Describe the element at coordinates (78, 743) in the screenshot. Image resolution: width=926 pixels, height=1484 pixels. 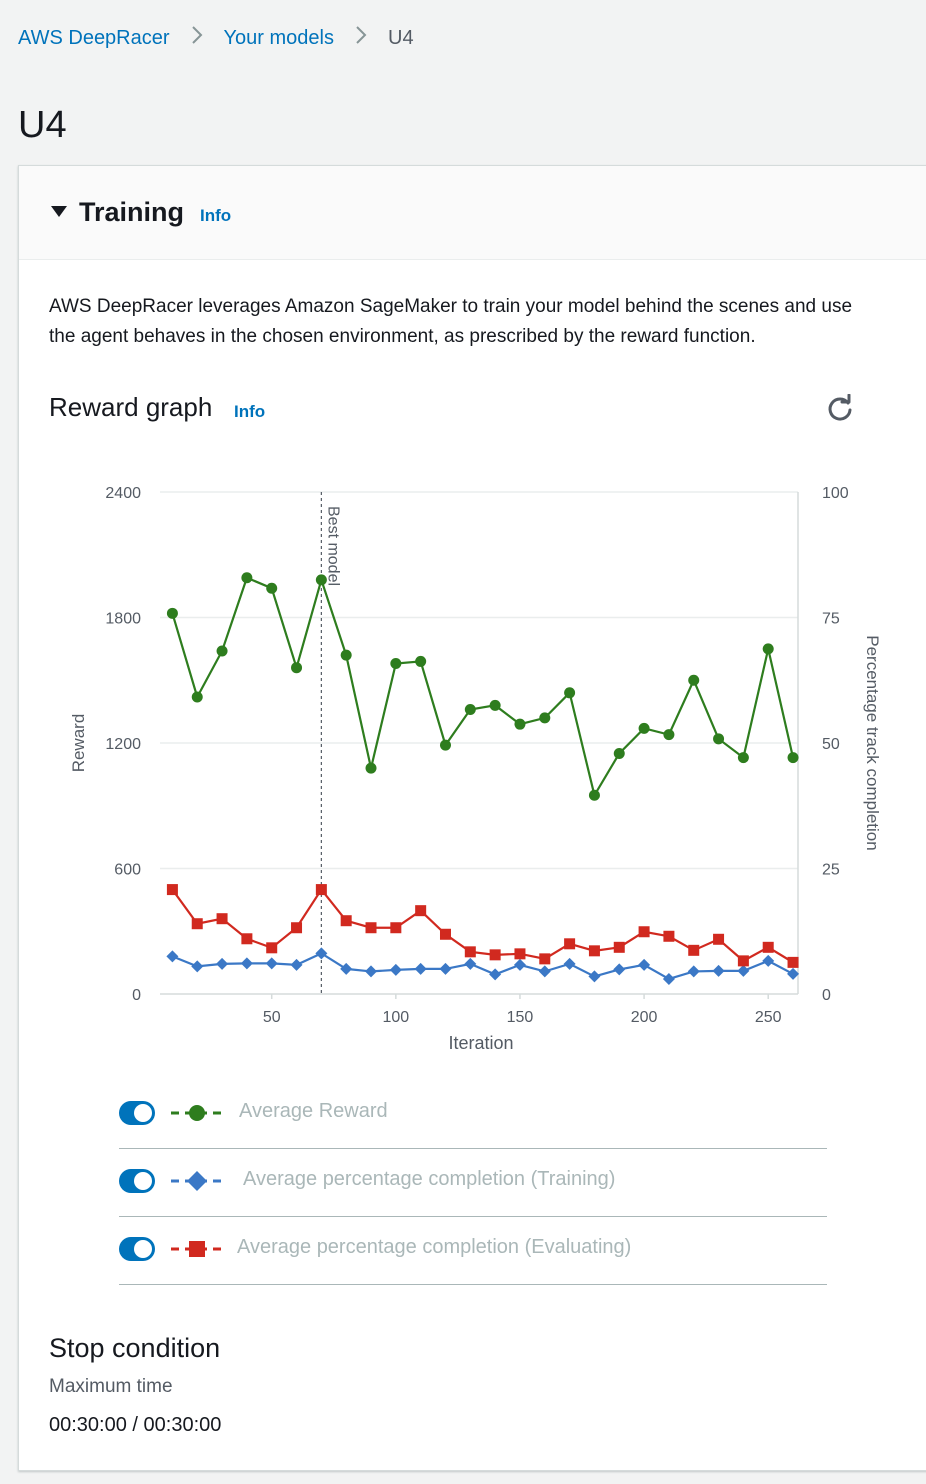
I see `y-axis-label: Reward` at that location.